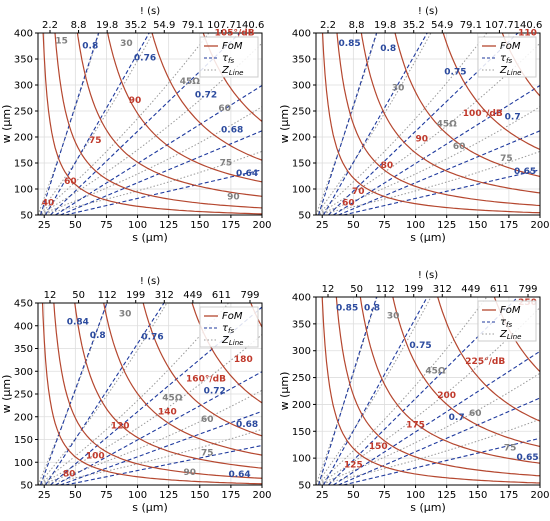 This screenshot has height=521, width=550. What do you see at coordinates (164, 295) in the screenshot?
I see `top-tick-label: 312` at bounding box center [164, 295].